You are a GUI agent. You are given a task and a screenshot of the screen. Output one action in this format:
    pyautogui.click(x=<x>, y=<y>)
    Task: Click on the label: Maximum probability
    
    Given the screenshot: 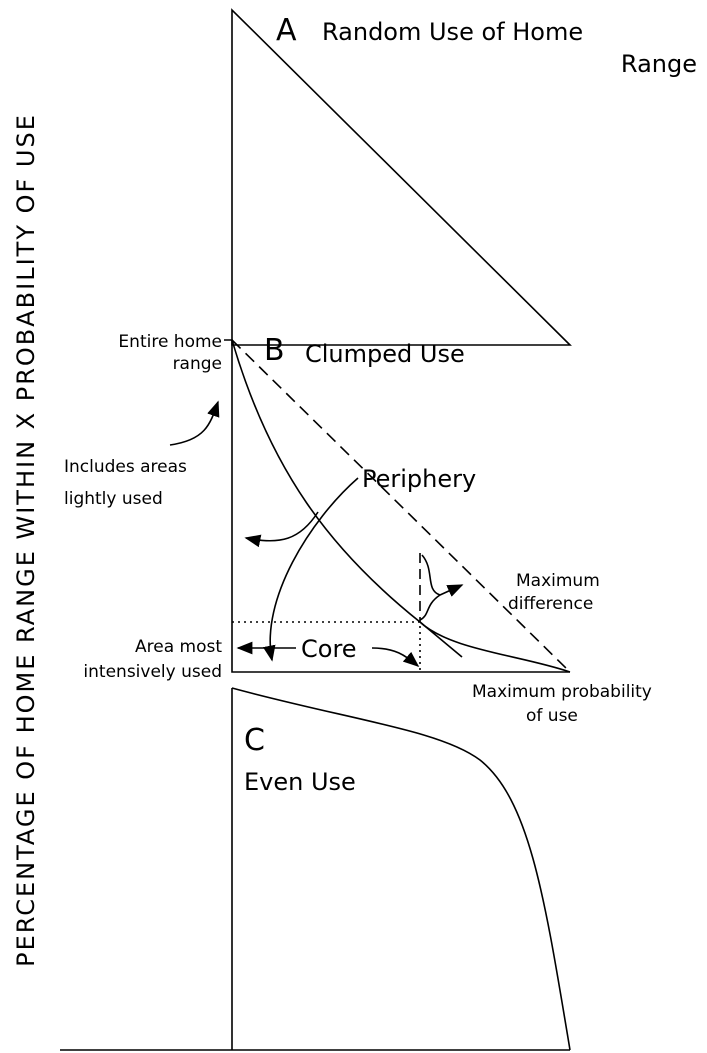 What is the action you would take?
    pyautogui.click(x=562, y=692)
    